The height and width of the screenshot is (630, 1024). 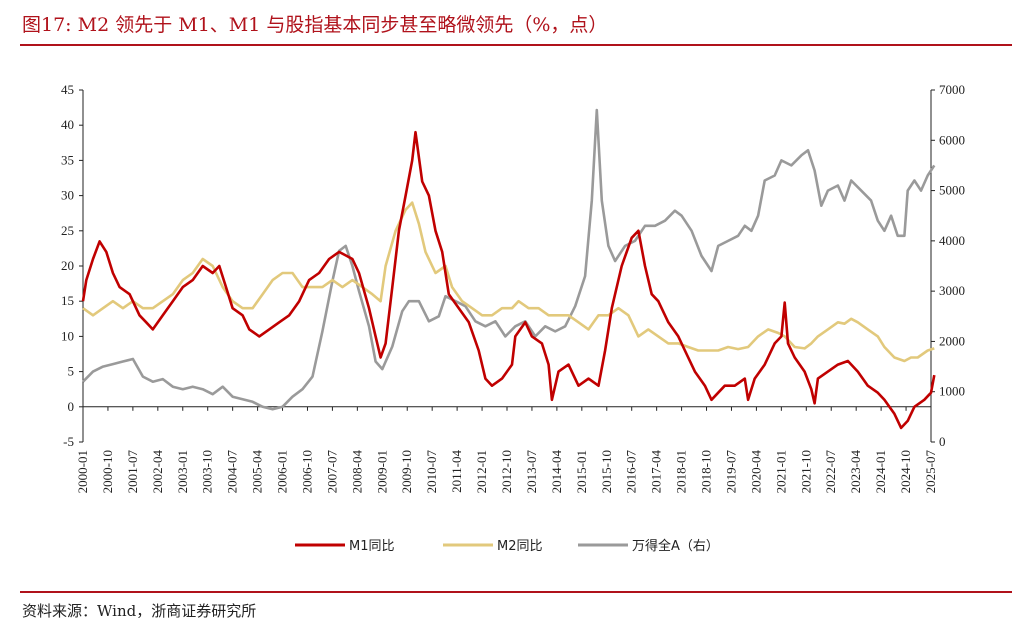 I want to click on x-tick-label: 2014-04, so click(x=556, y=472).